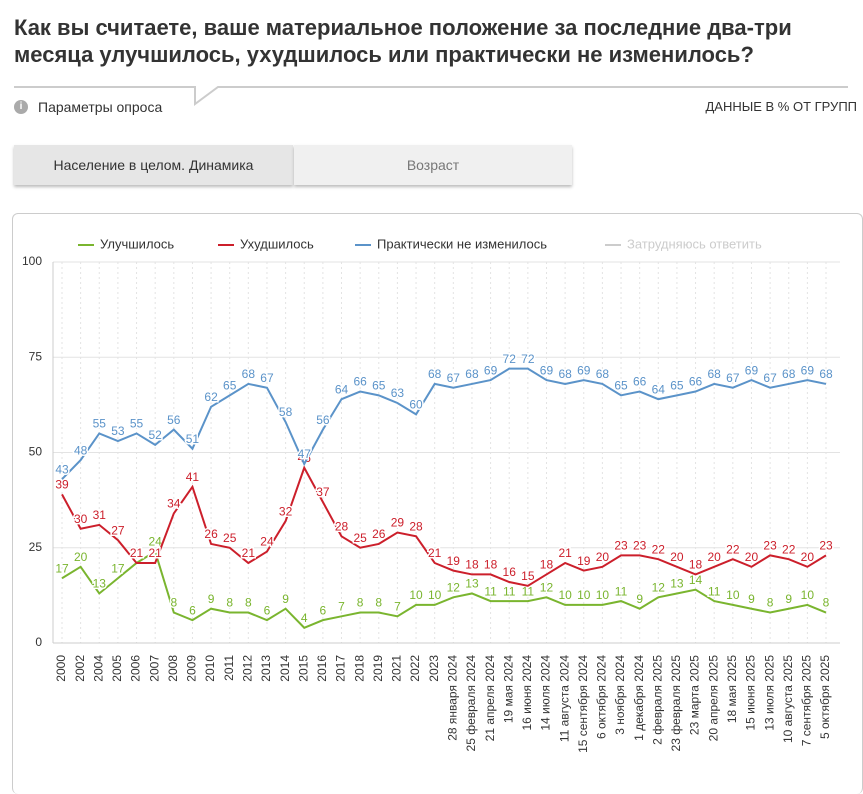 The image size is (863, 794). Describe the element at coordinates (266, 668) in the screenshot. I see `x-tick-label: 2013` at that location.